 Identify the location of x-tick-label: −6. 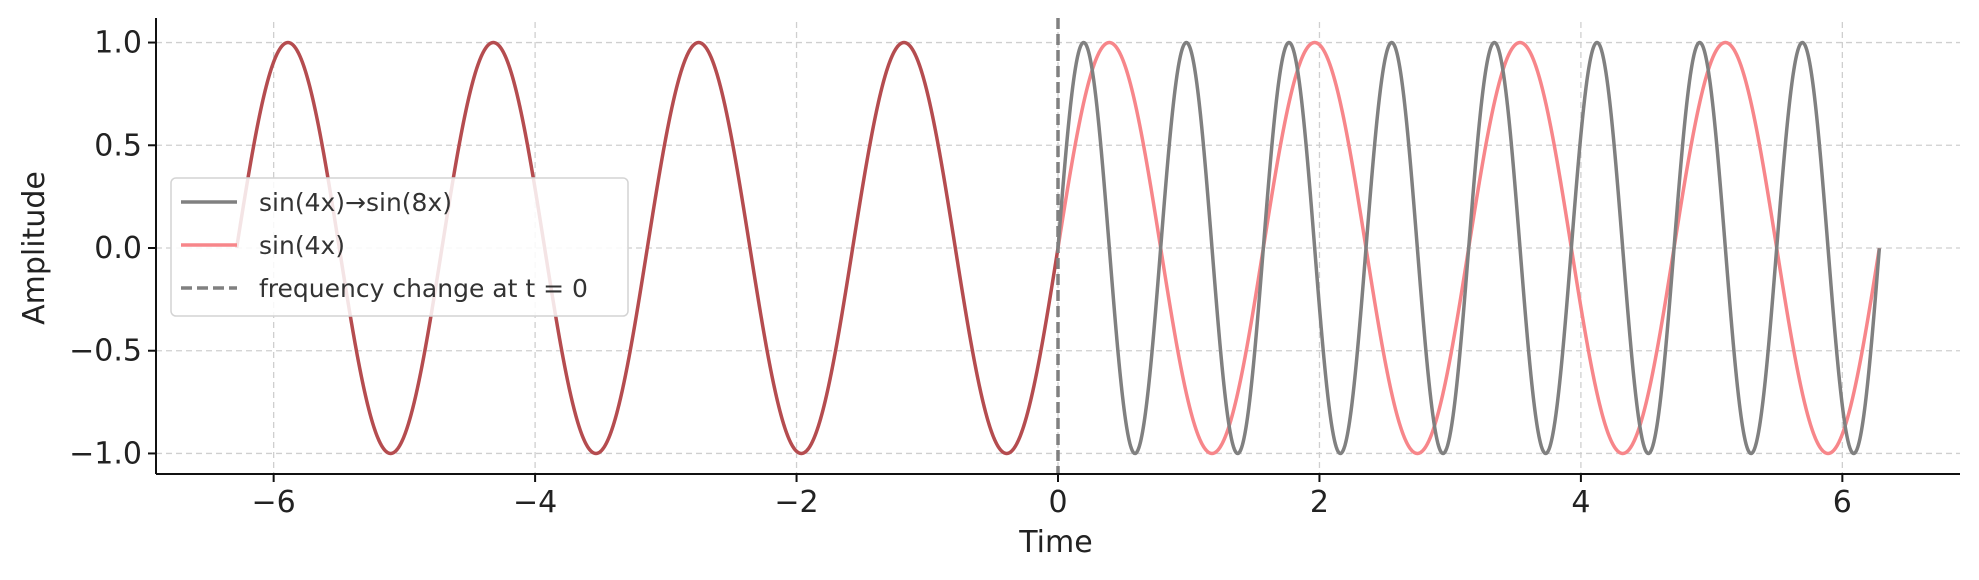
(274, 502).